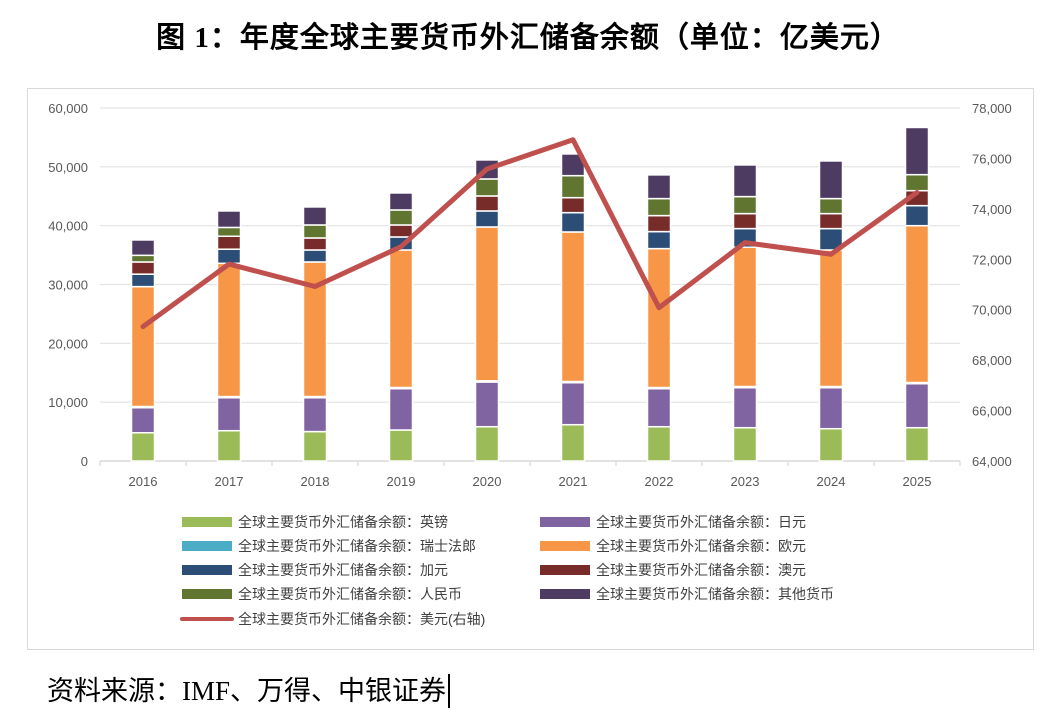 The width and height of the screenshot is (1056, 722). I want to click on x-axis-tick-label: 2017, so click(229, 481).